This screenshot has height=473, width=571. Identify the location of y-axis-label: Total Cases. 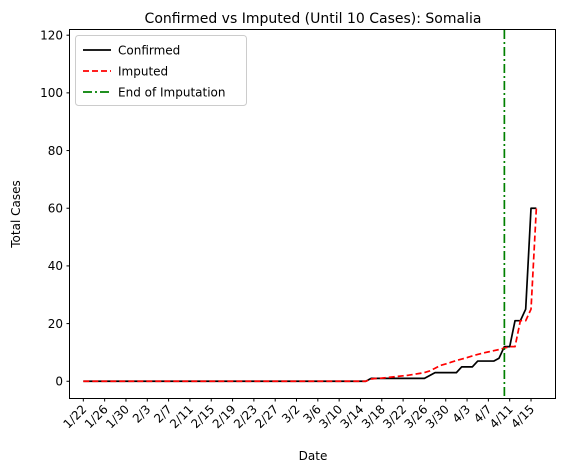
(16, 214).